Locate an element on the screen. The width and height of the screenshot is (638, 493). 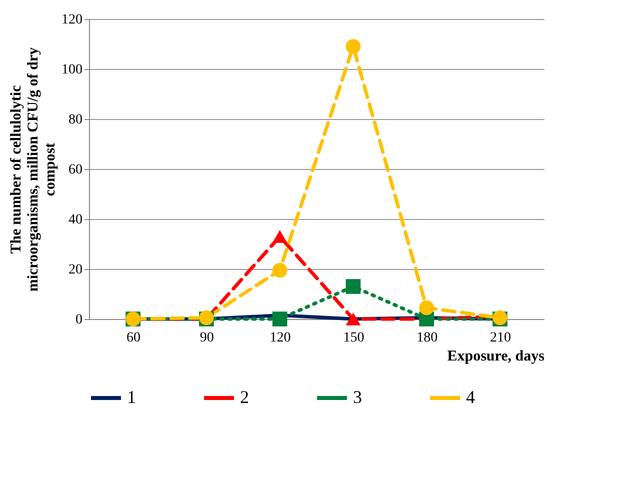
legend-label: 2 is located at coordinates (244, 397).